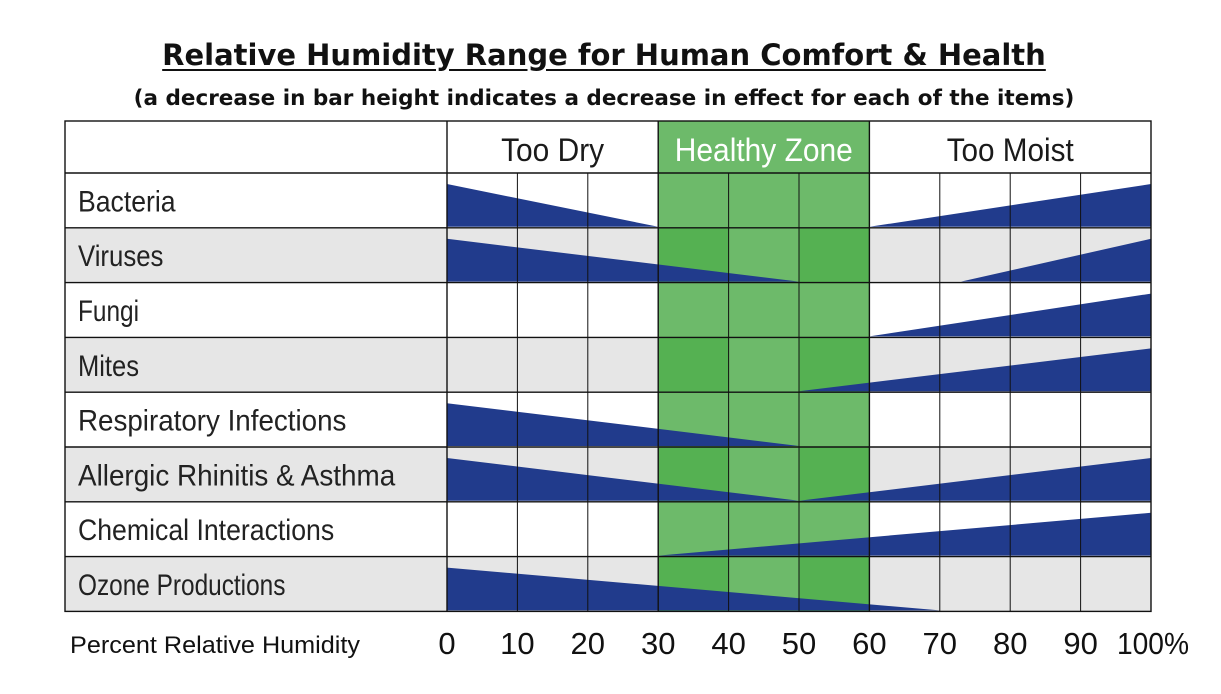 The height and width of the screenshot is (694, 1221). I want to click on x-tick-label: 80, so click(1010, 643).